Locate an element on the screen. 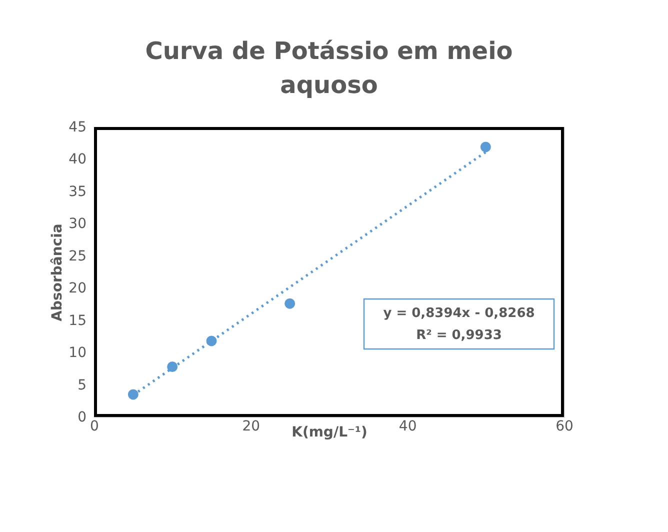 The width and height of the screenshot is (668, 532). y-tick-label: 15 is located at coordinates (77, 320).